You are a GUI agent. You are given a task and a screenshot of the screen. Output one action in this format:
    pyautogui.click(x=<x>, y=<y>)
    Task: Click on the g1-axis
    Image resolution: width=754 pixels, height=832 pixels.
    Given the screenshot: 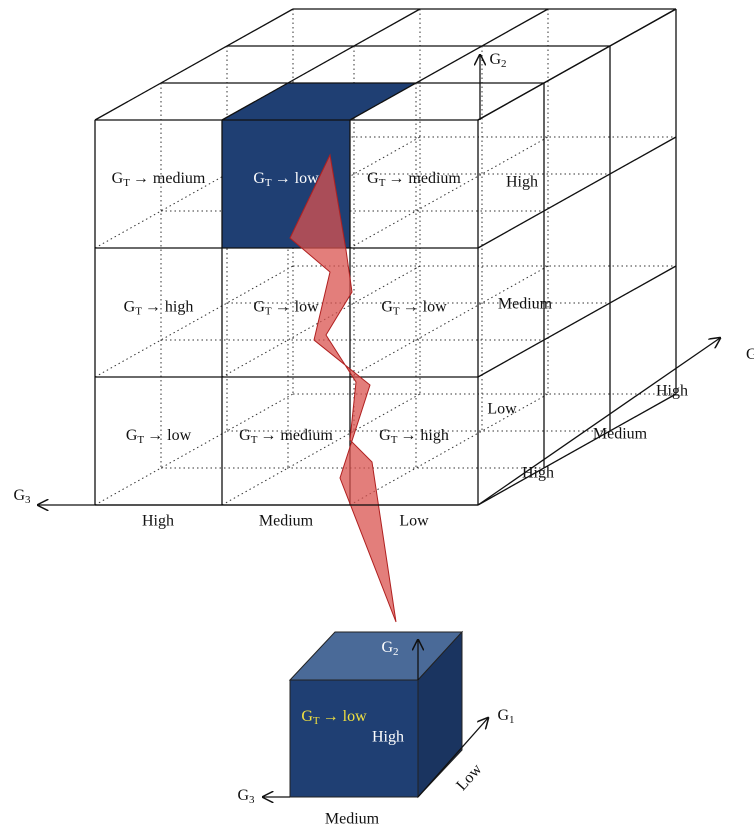 What is the action you would take?
    pyautogui.click(x=598, y=422)
    